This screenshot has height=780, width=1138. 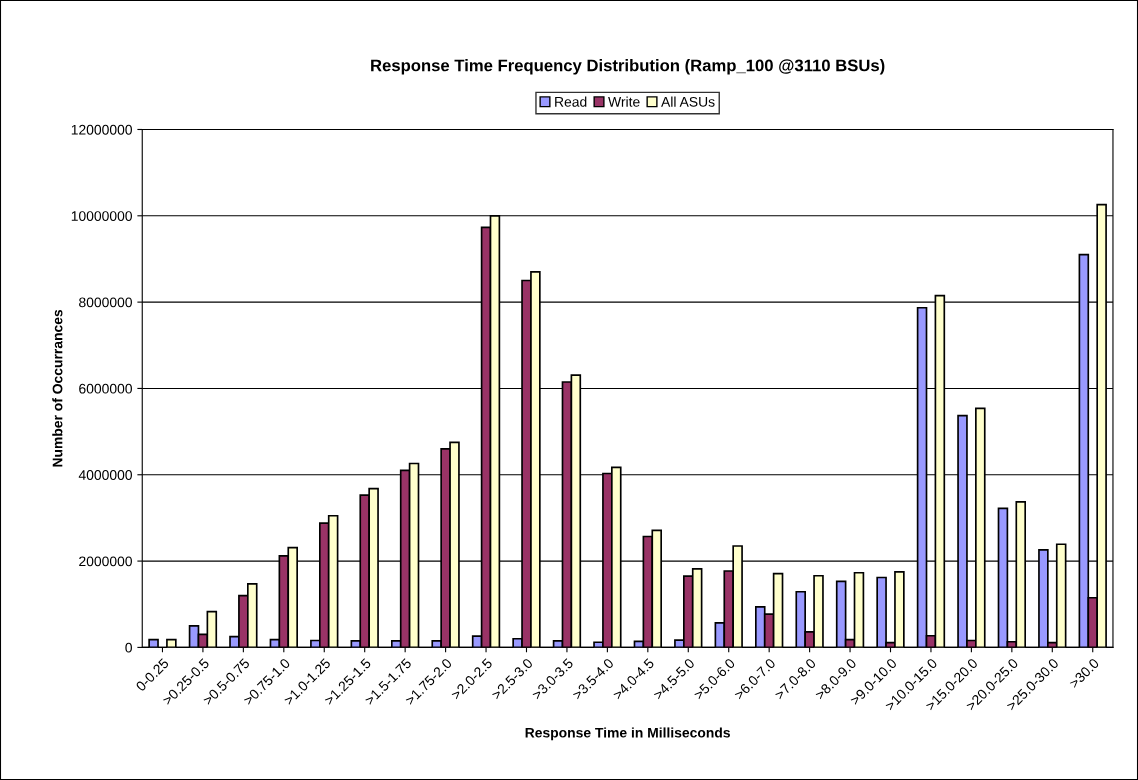 I want to click on y-tick-label: 8000000, so click(x=105, y=302).